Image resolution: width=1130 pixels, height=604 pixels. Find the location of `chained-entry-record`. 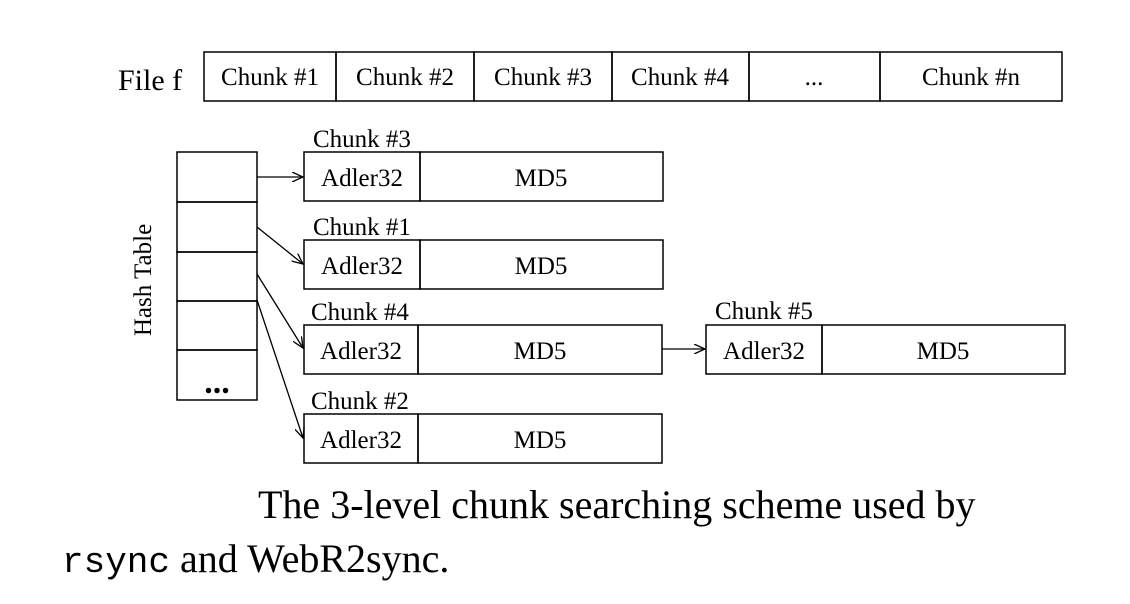

chained-entry-record is located at coordinates (885, 349).